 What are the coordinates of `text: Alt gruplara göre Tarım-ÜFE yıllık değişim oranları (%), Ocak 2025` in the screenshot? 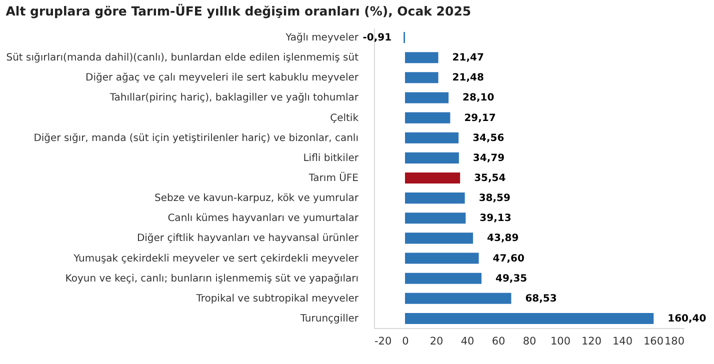 It's located at (239, 11).